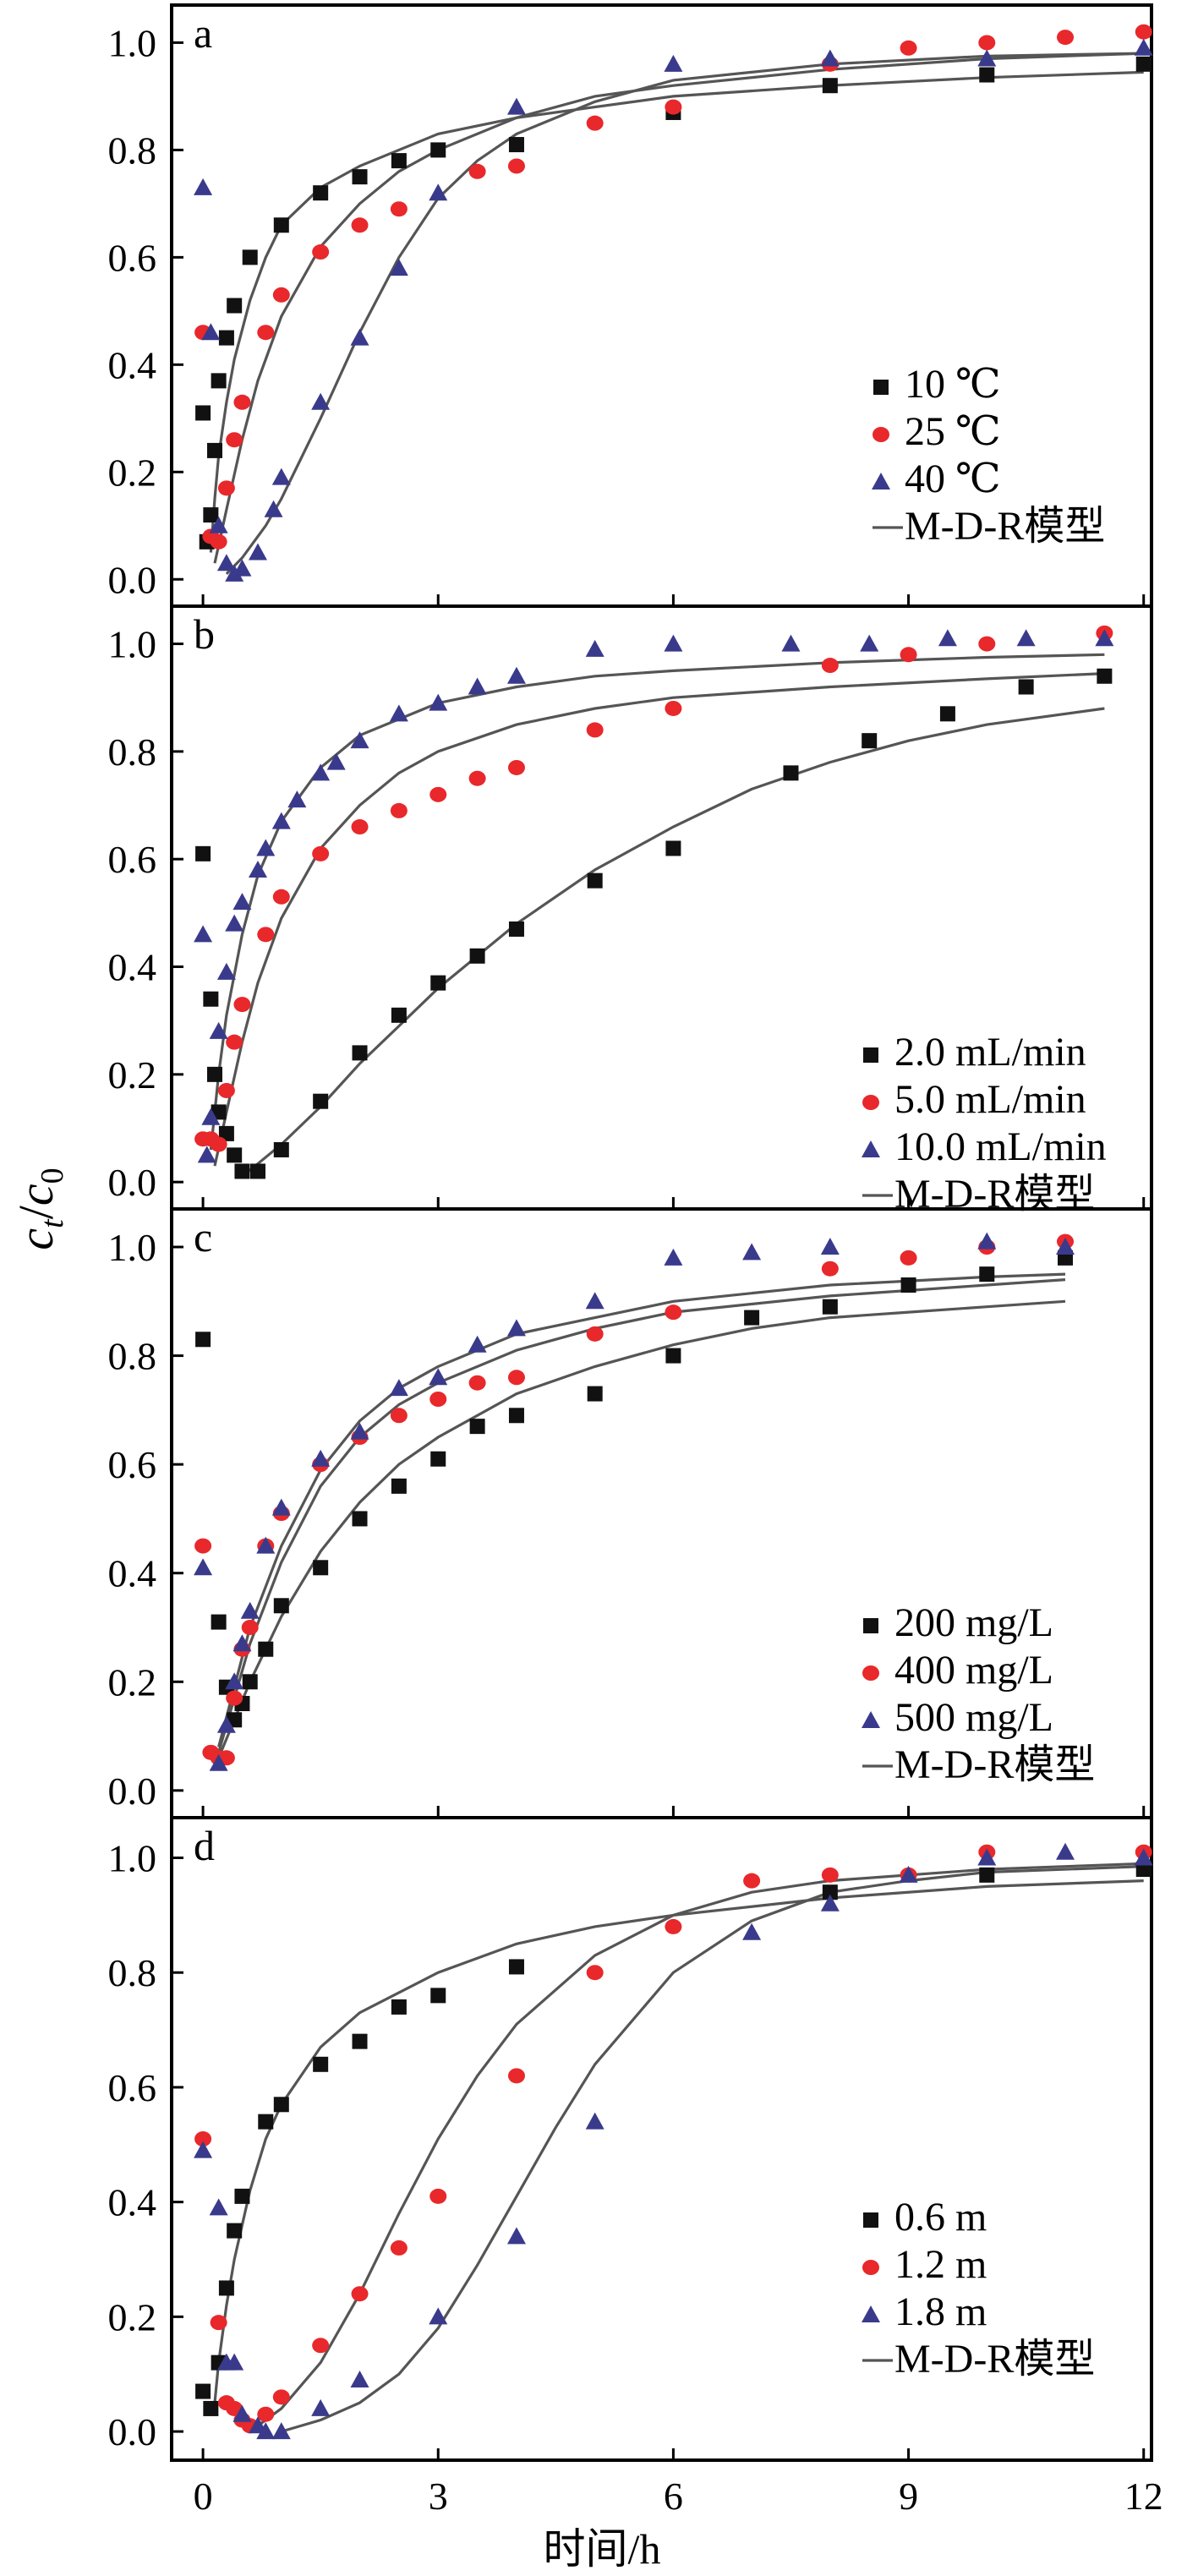 The image size is (1198, 2576). Describe the element at coordinates (52, 1176) in the screenshot. I see `y-axis-label-sub-0: 0` at that location.